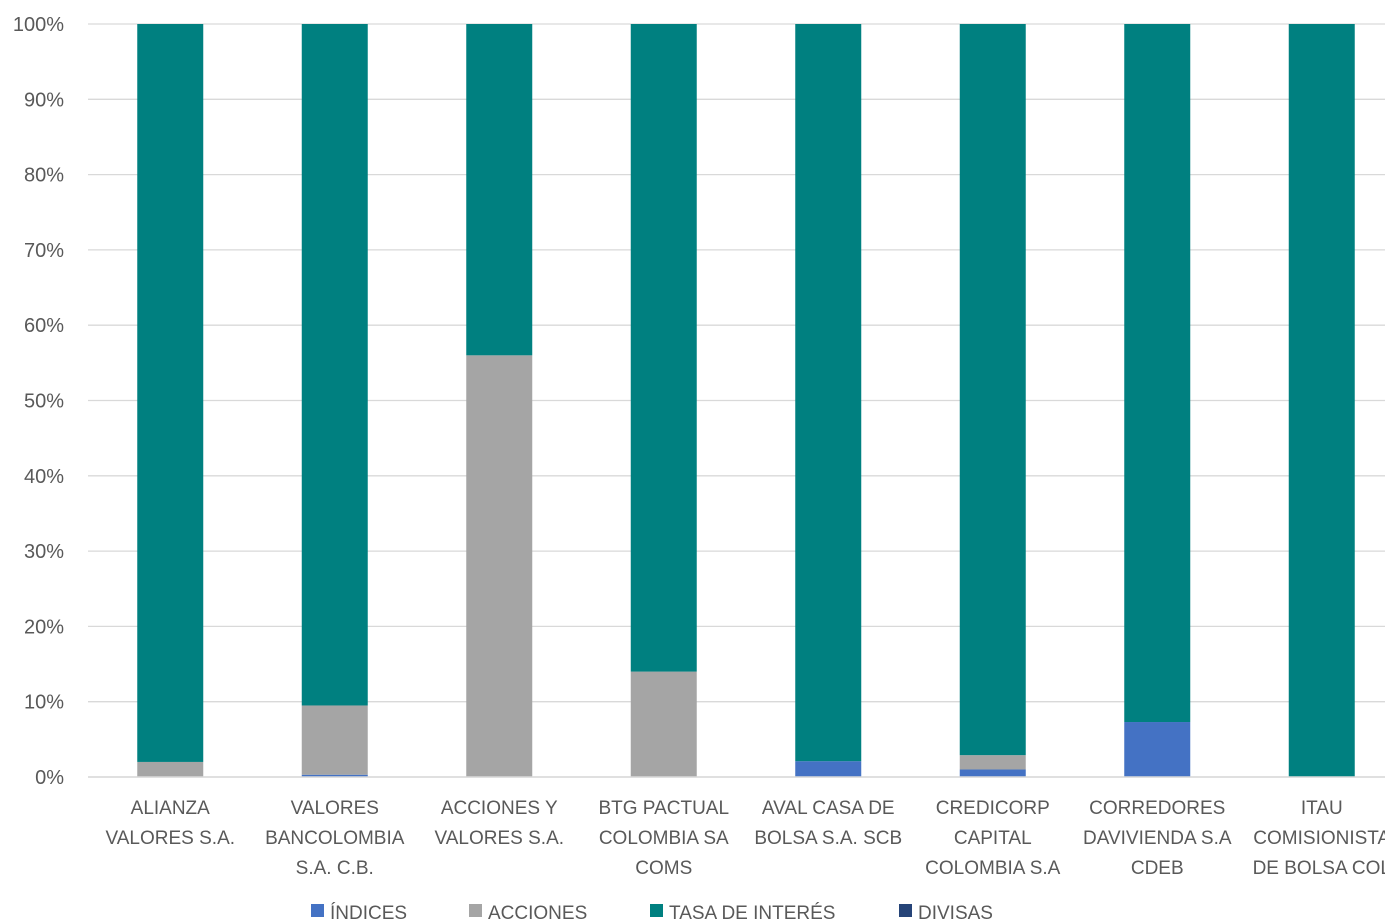  What do you see at coordinates (1157, 868) in the screenshot?
I see `x-category-label: CDEB` at bounding box center [1157, 868].